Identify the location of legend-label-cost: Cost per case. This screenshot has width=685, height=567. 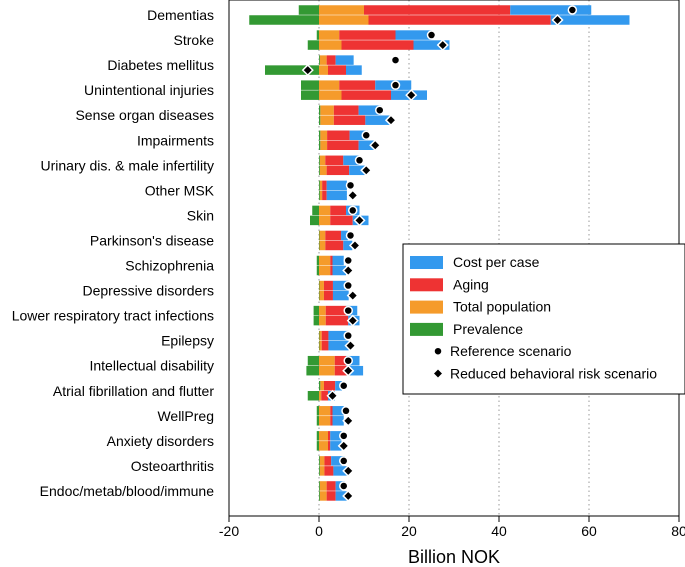
(496, 262).